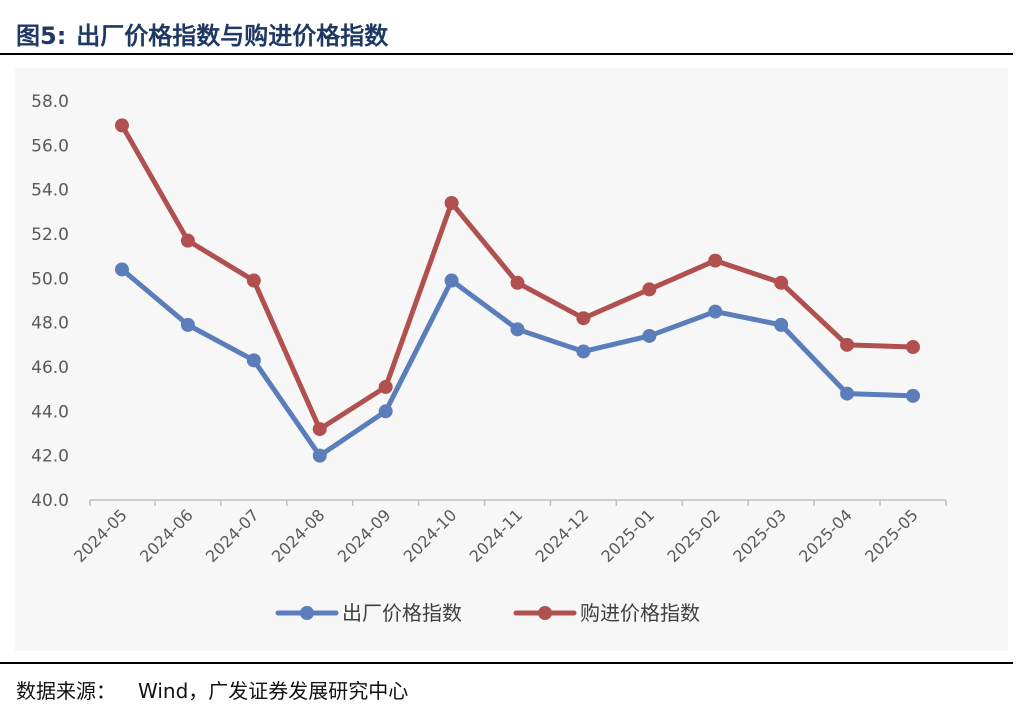  Describe the element at coordinates (232, 535) in the screenshot. I see `x-tick-label: 2024-07` at that location.